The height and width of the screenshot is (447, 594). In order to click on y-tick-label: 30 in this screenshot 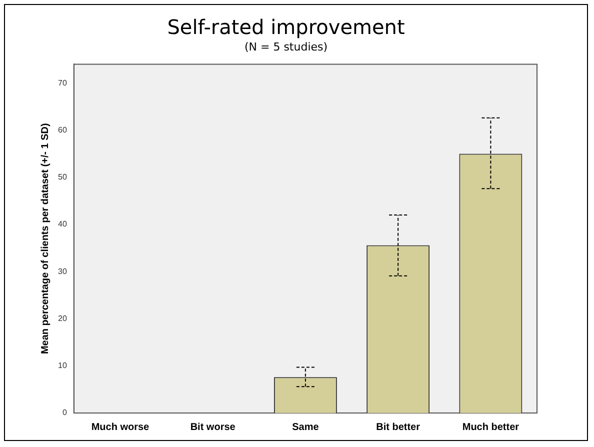, I will do `click(63, 271)`.